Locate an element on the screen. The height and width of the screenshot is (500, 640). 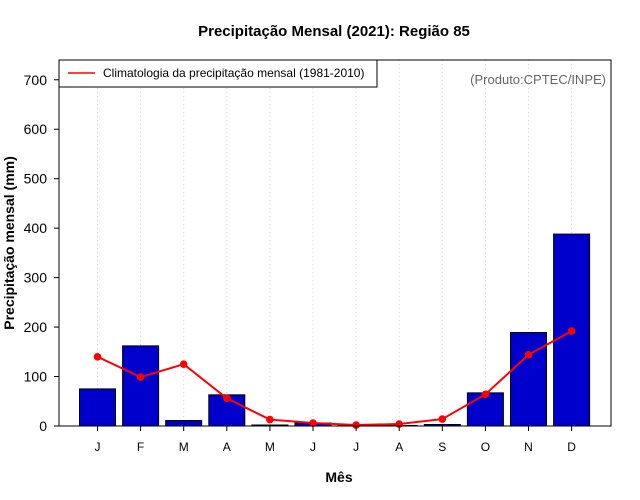
legend-box is located at coordinates (218, 73).